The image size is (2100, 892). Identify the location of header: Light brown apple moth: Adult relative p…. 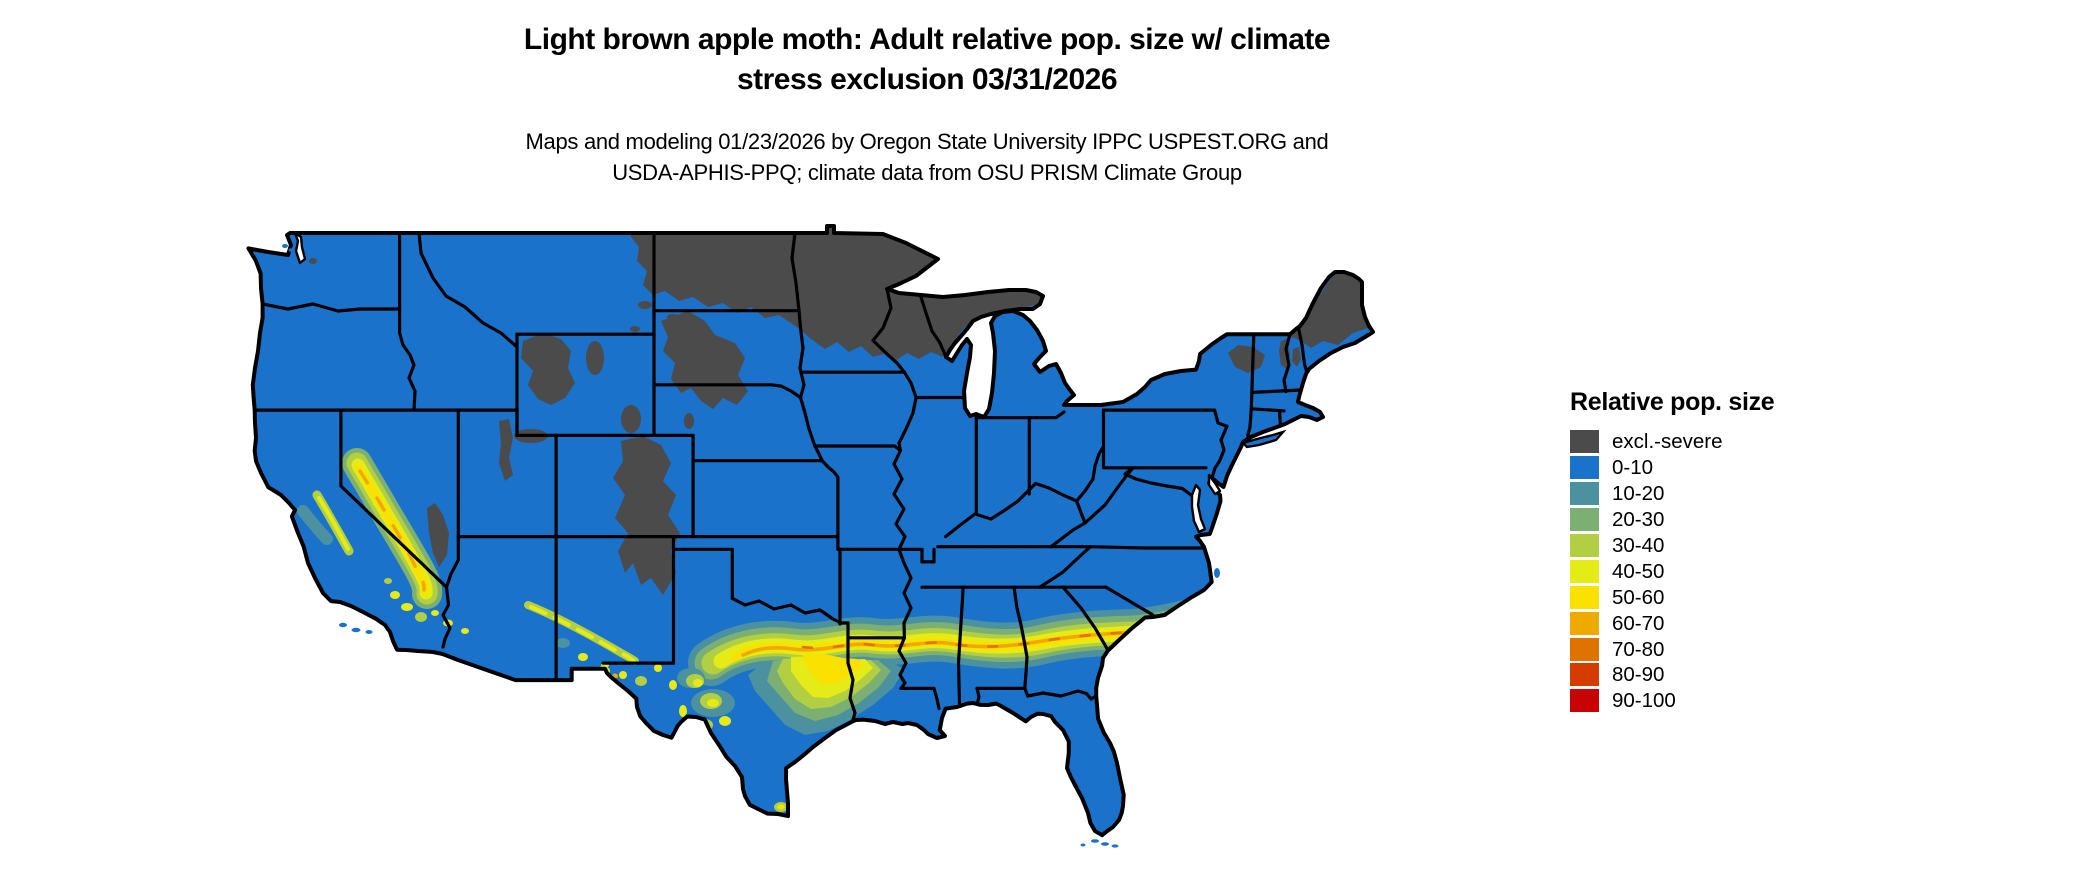
(927, 104).